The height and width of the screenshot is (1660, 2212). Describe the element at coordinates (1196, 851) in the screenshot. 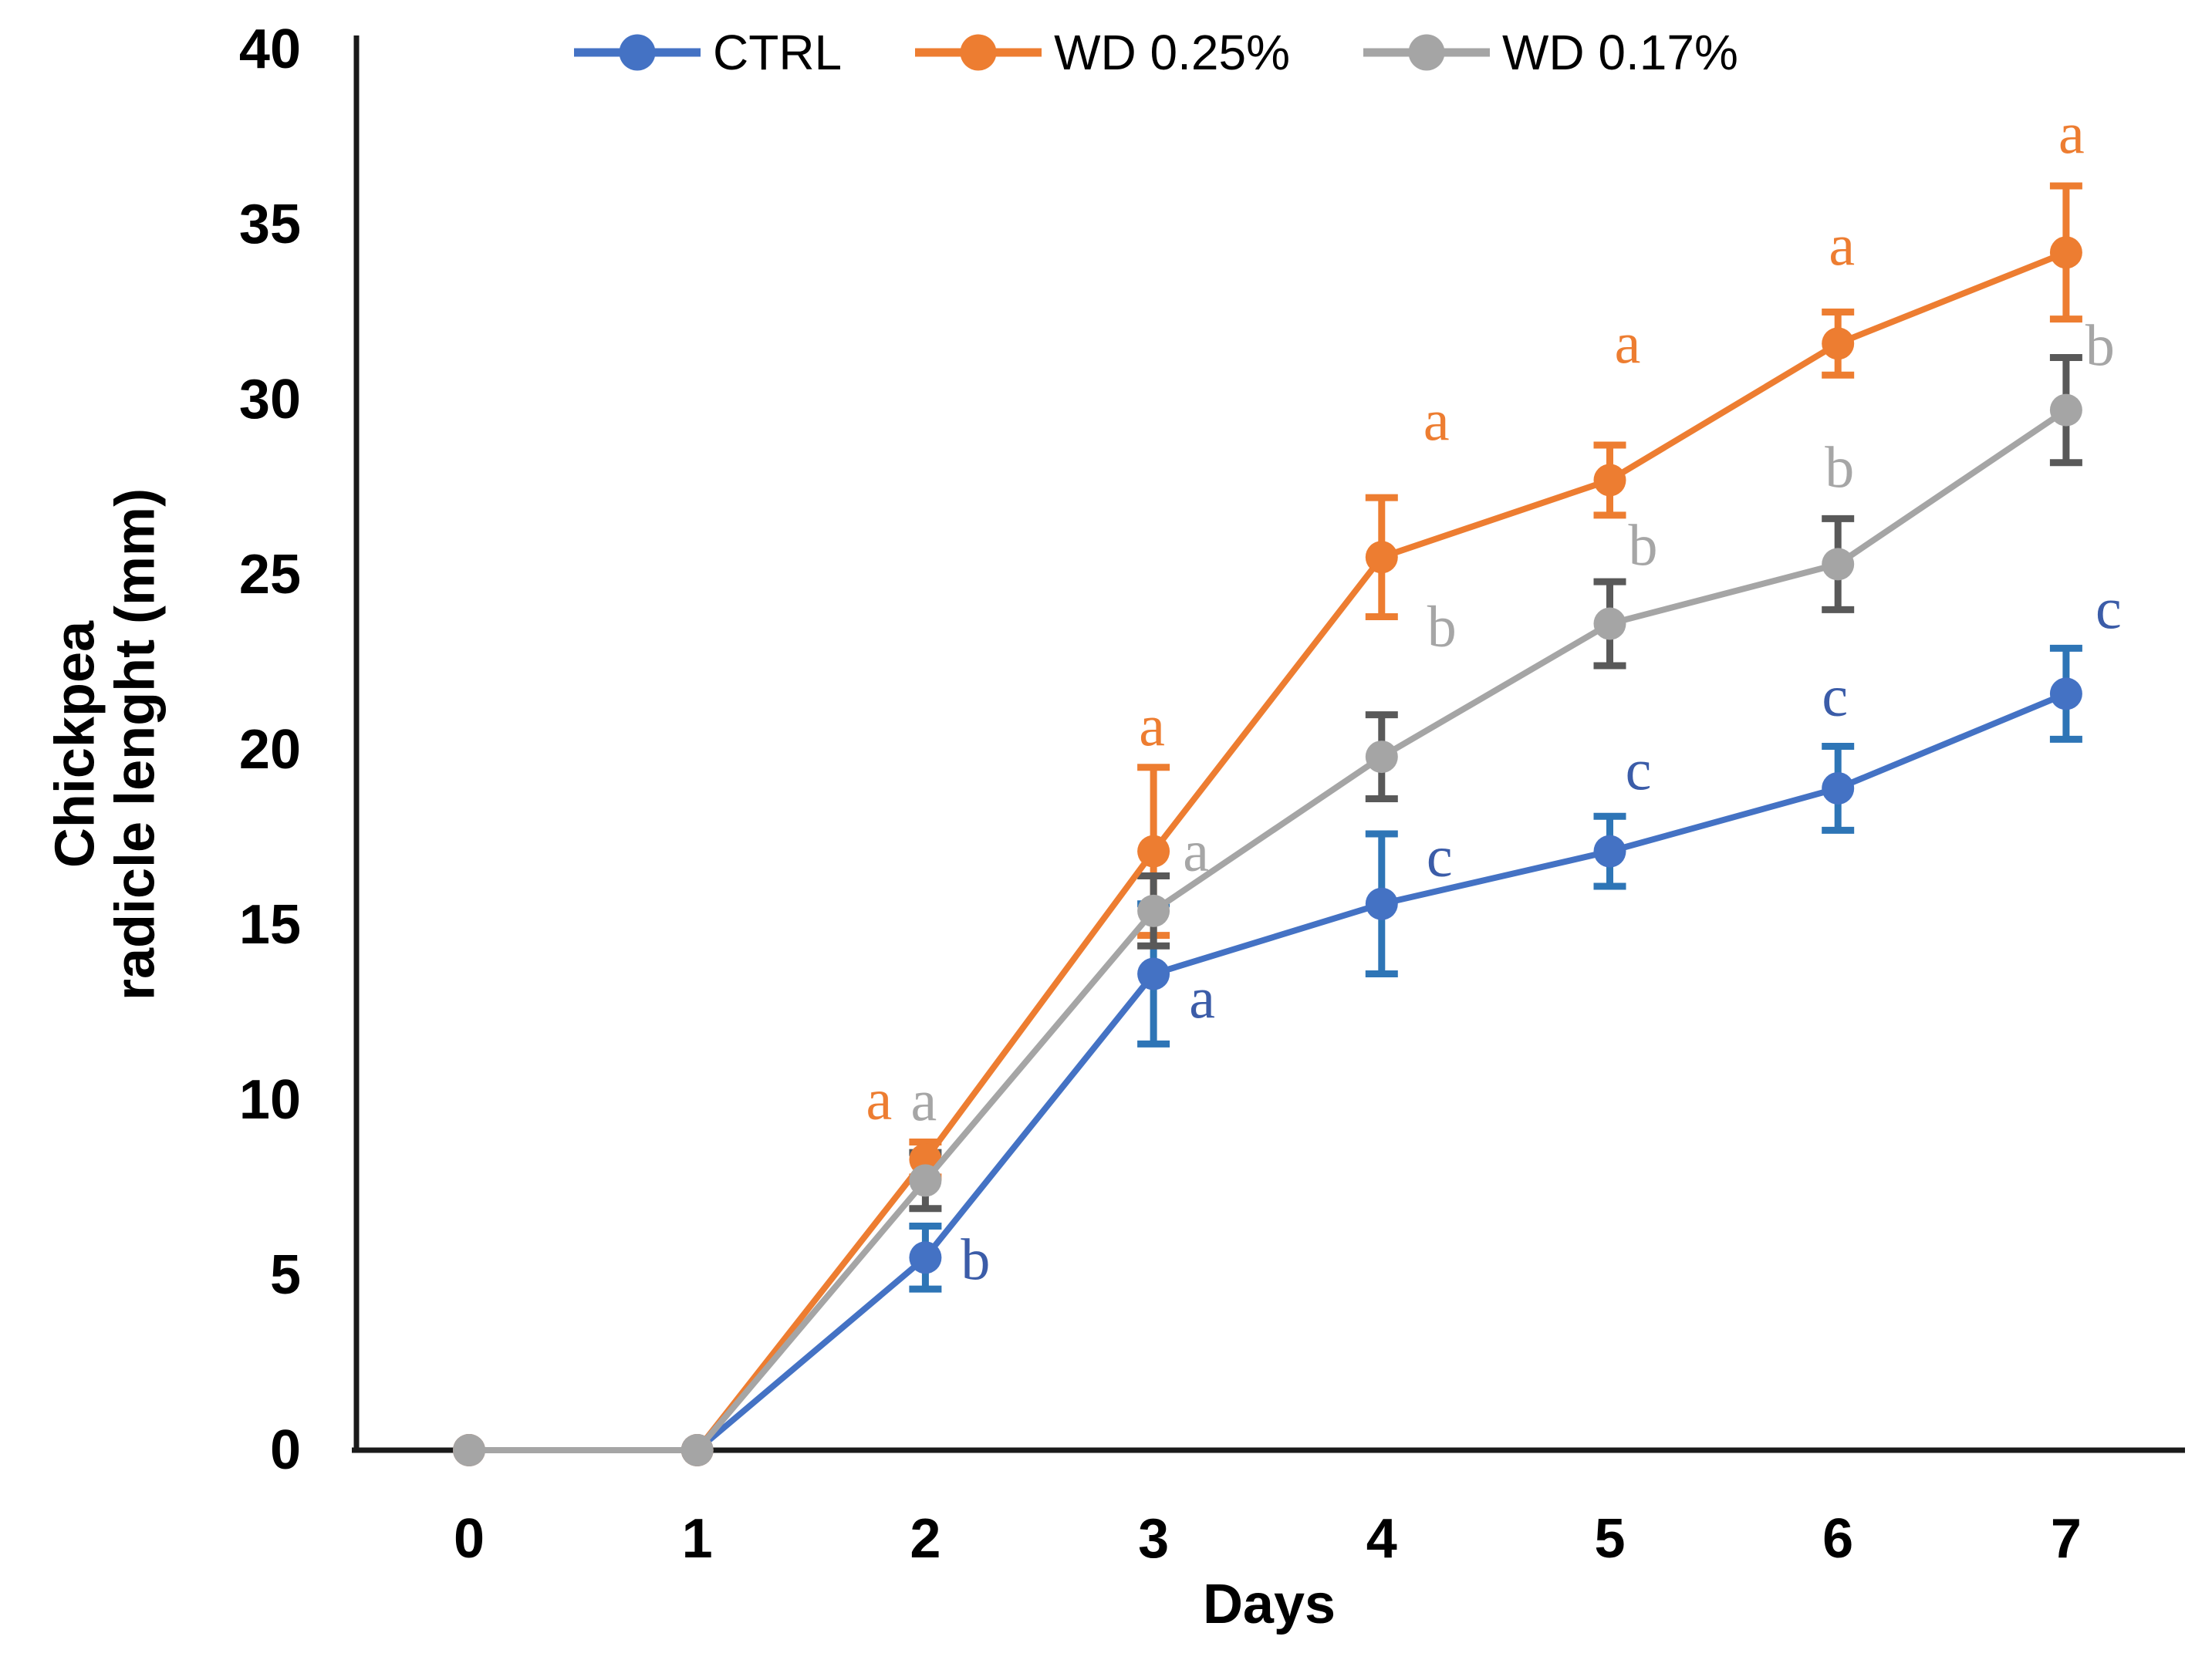

I see `sig-letter-WD0.17-day3: a` at that location.